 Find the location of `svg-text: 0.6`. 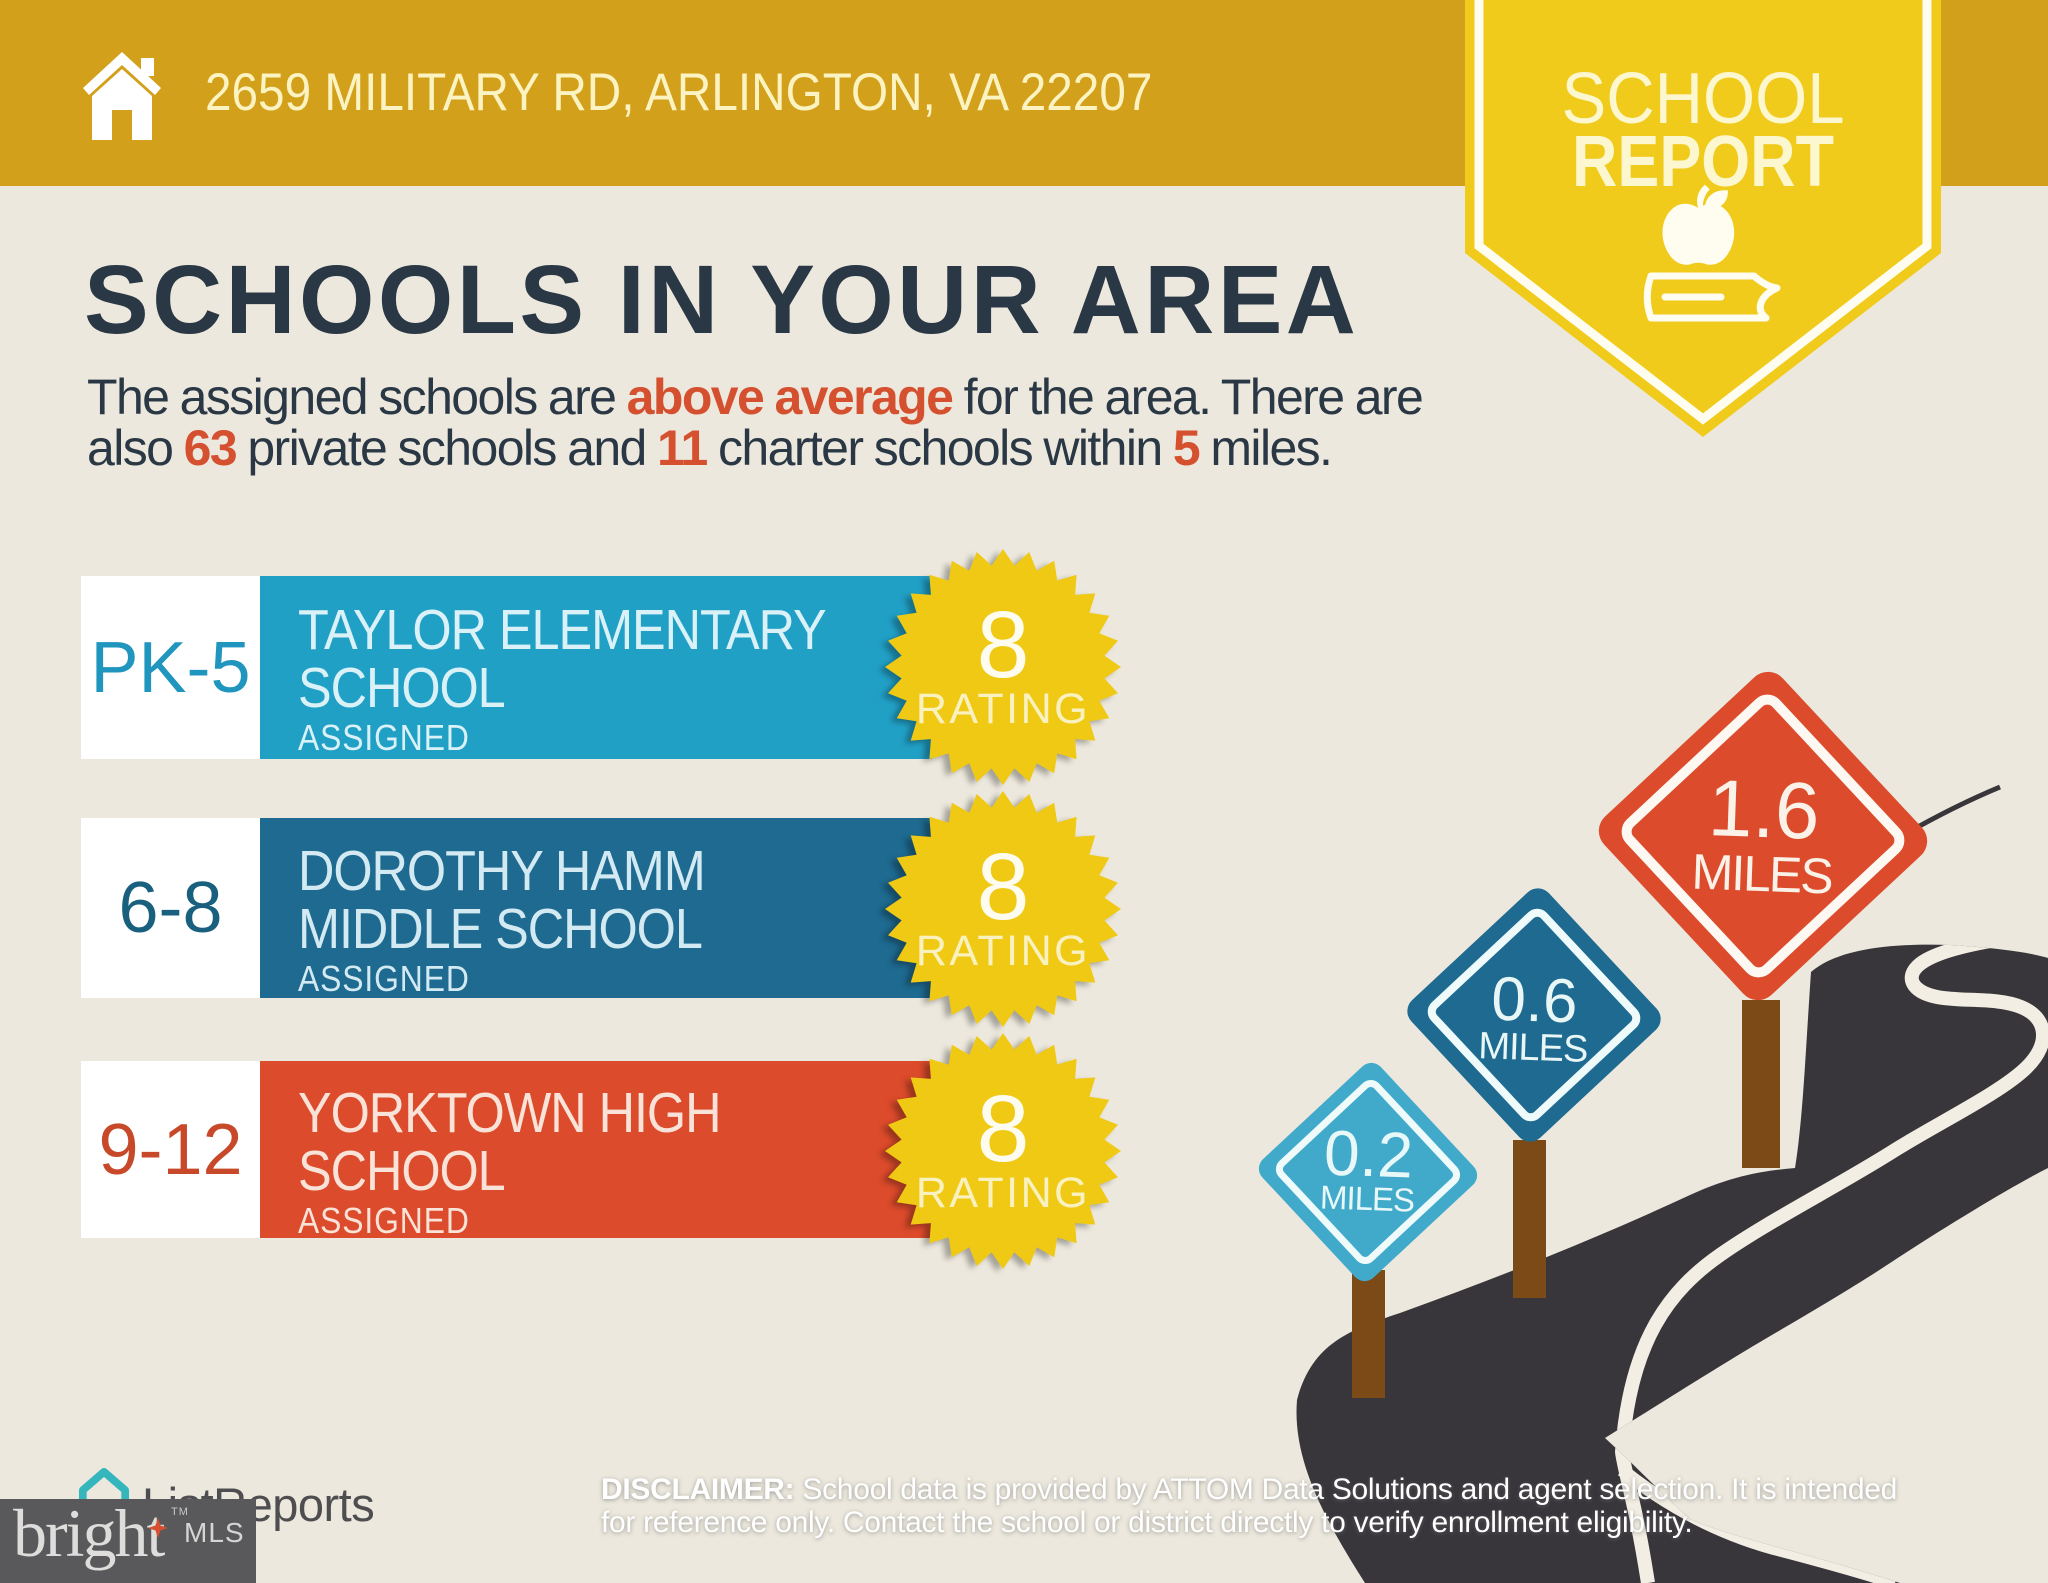

svg-text: 0.6 is located at coordinates (1534, 1001).